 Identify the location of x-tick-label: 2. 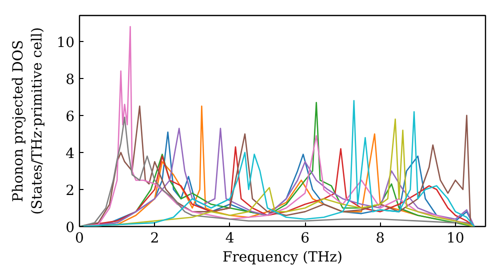
(155, 238).